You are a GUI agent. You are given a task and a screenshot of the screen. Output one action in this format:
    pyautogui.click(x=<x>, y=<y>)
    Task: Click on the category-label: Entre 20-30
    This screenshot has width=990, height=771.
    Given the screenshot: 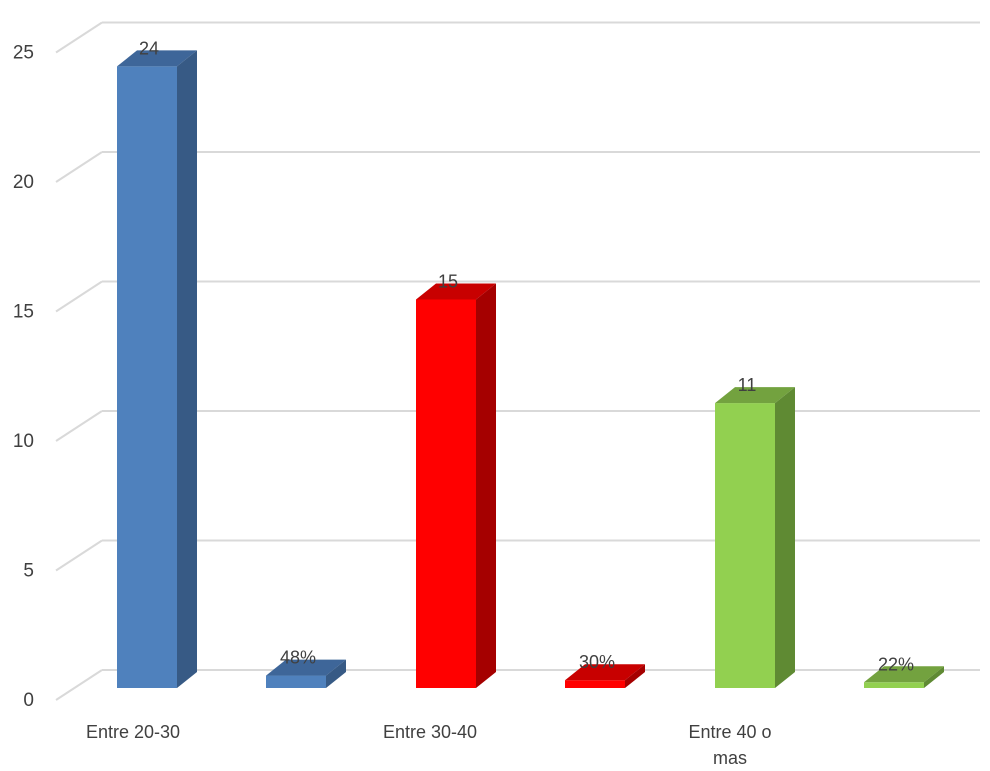 What is the action you would take?
    pyautogui.click(x=133, y=732)
    